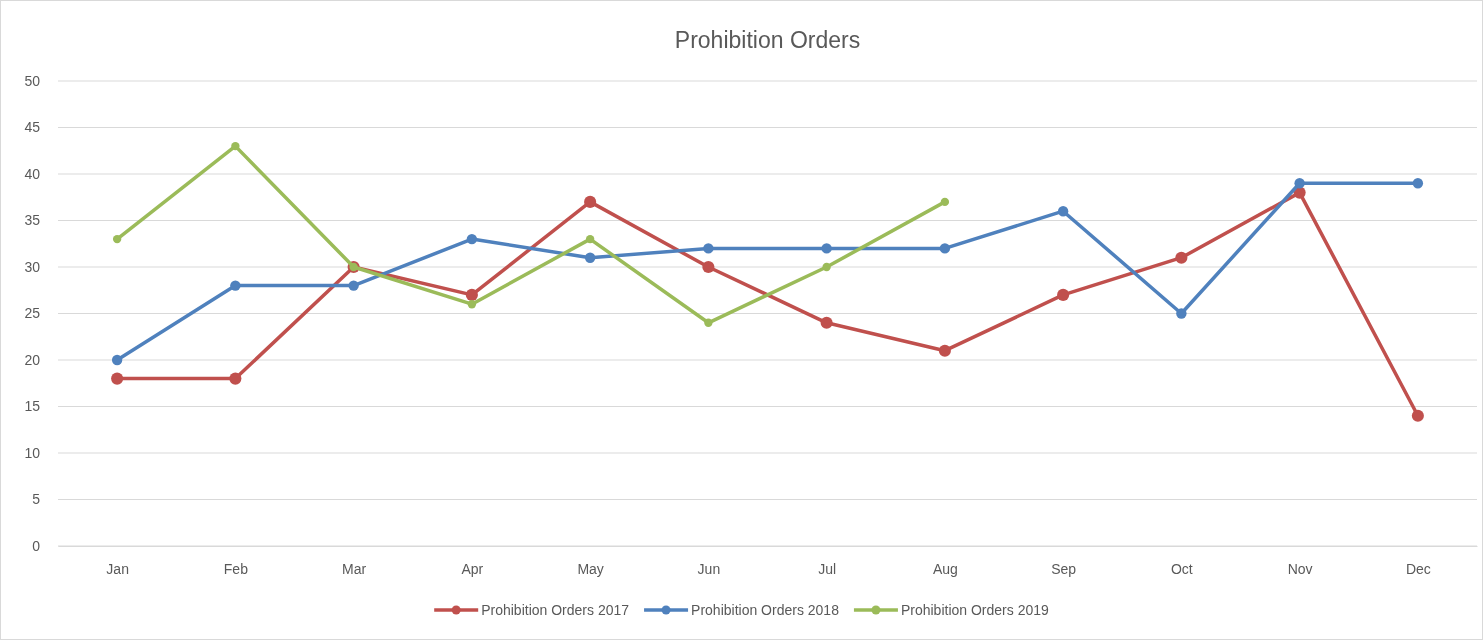  What do you see at coordinates (32, 359) in the screenshot?
I see `y-tick-label: 20` at bounding box center [32, 359].